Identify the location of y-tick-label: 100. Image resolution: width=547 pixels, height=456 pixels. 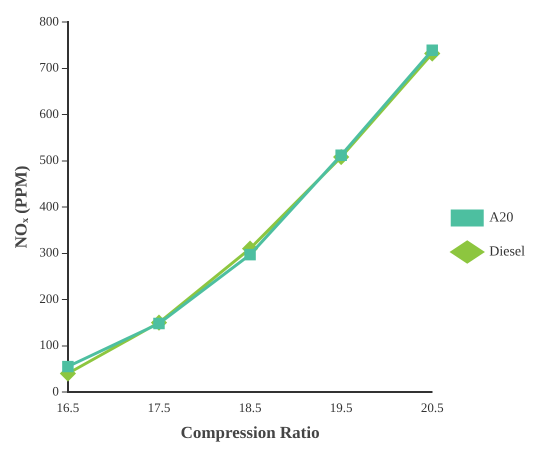
(49, 344).